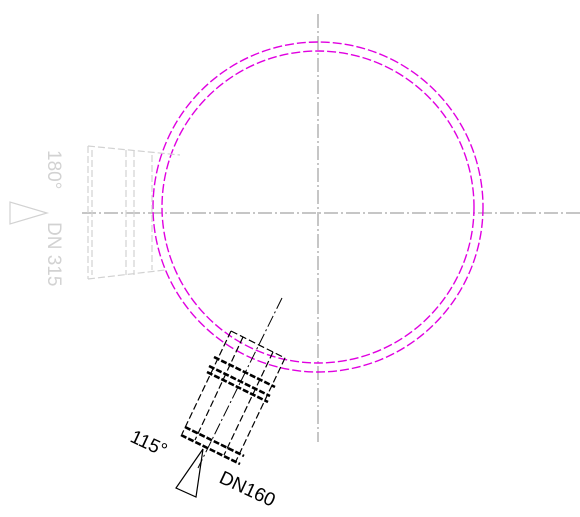  I want to click on ghost-pipe-bottom-edge, so click(126, 274).